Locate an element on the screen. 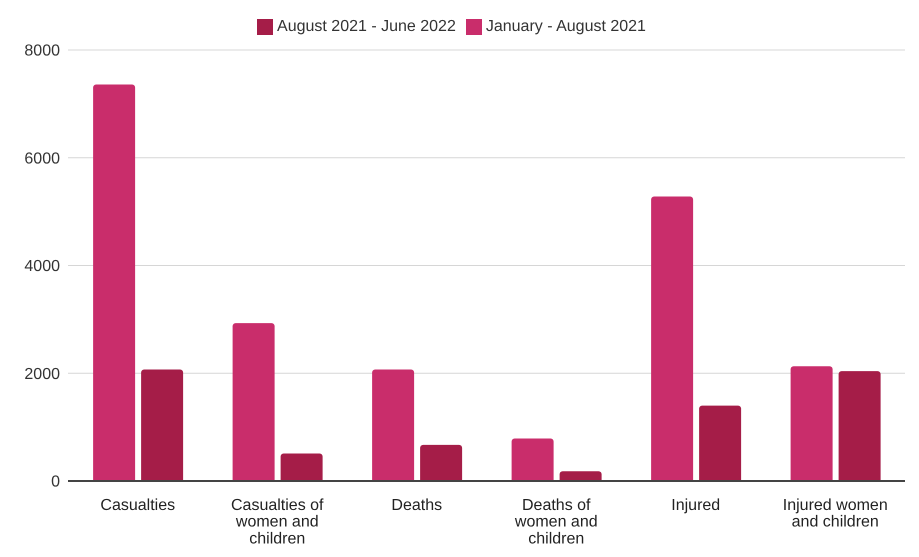 The height and width of the screenshot is (557, 919). y-tick-label: 6000 is located at coordinates (42, 159).